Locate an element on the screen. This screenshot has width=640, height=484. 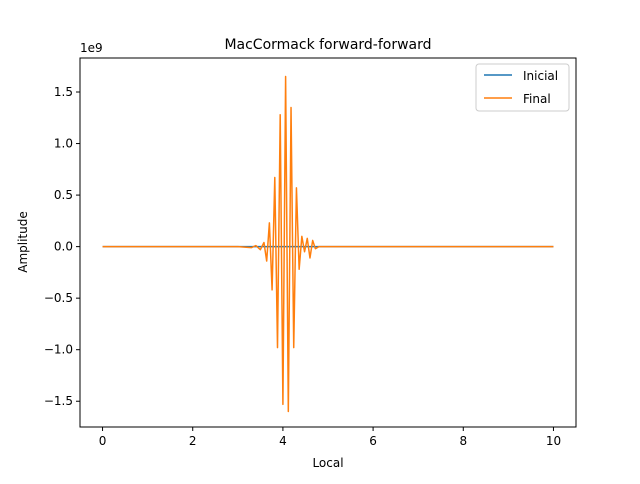
x-tick-label: 8 is located at coordinates (463, 441).